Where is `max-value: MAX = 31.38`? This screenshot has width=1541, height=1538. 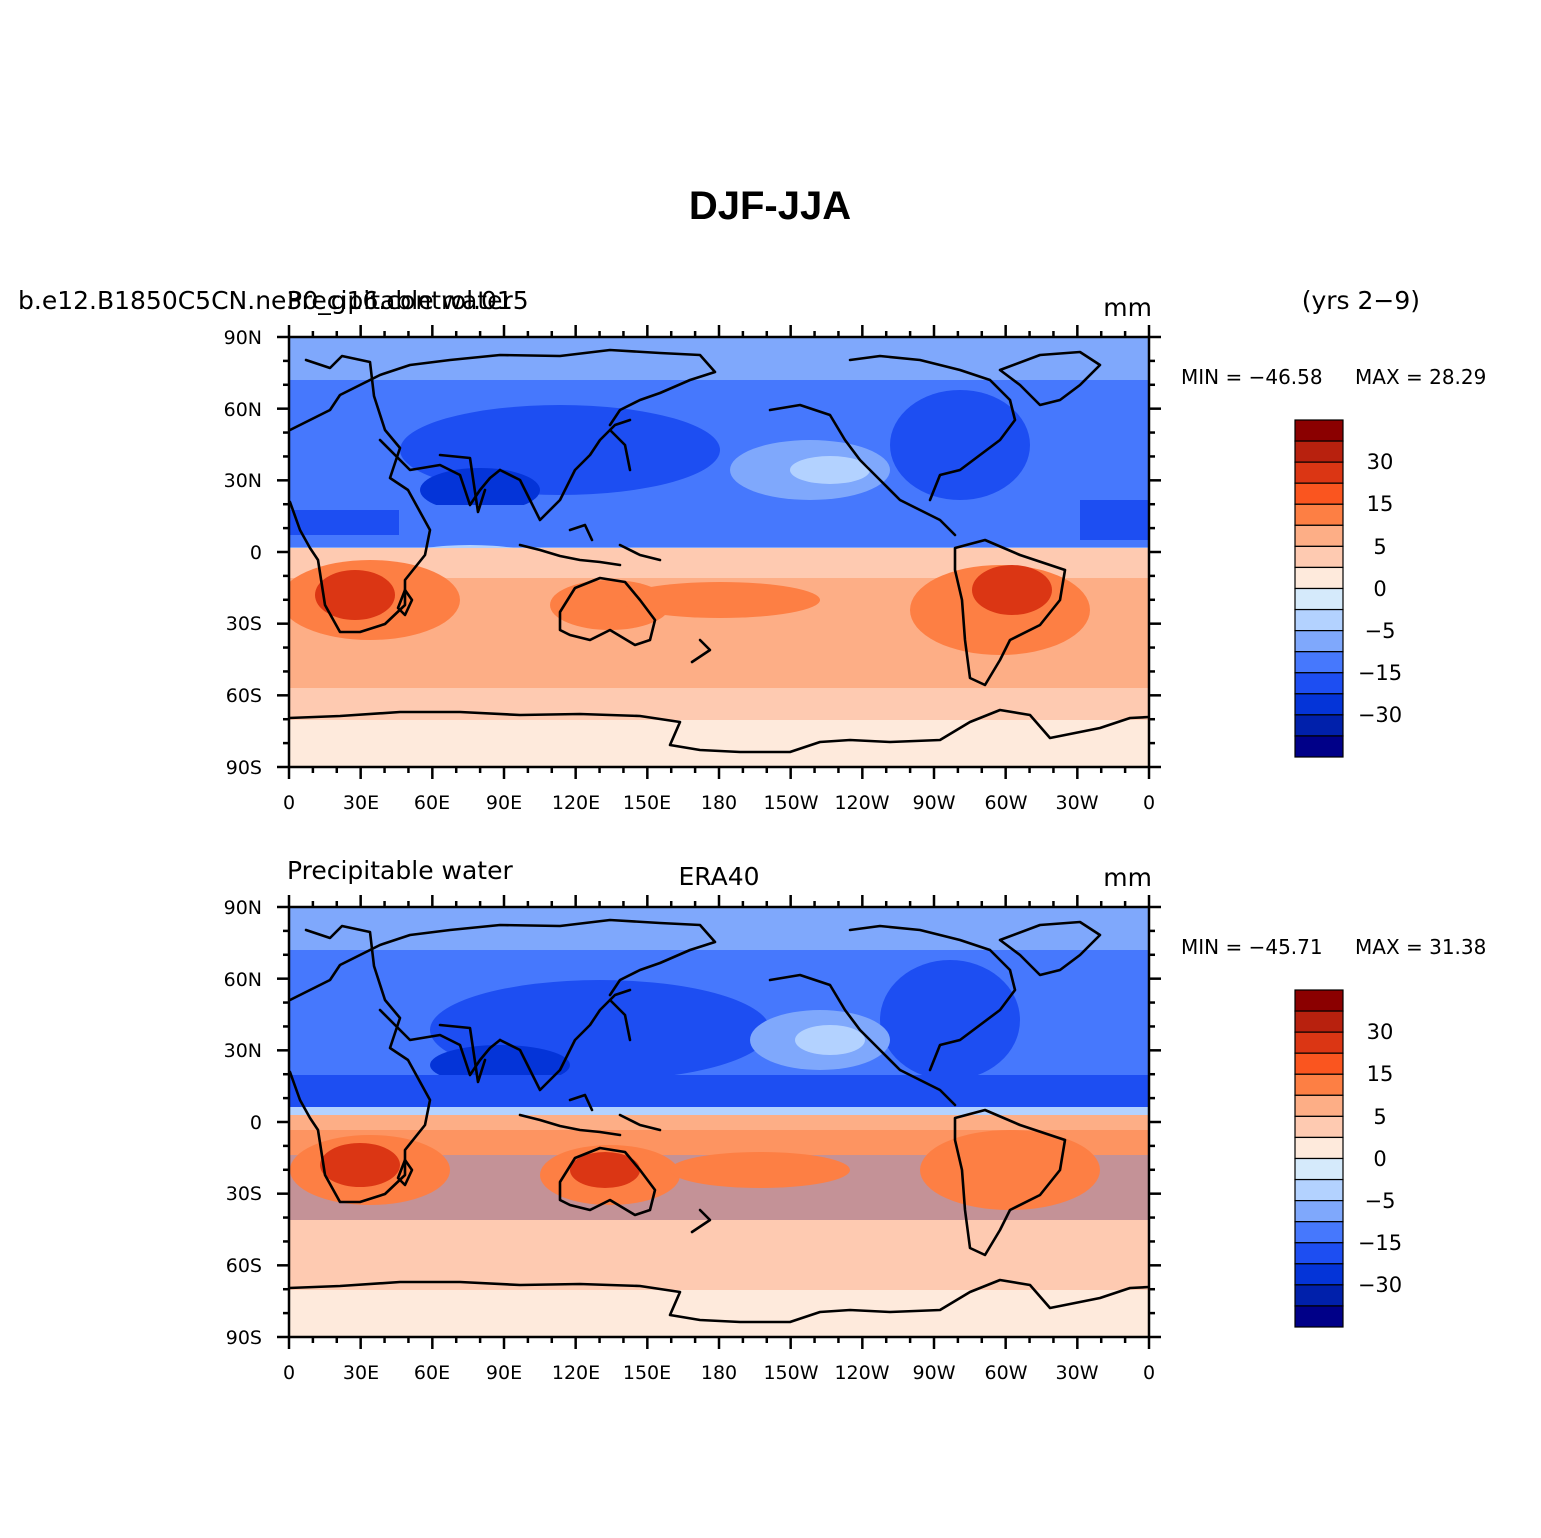
max-value: MAX = 31.38 is located at coordinates (1420, 947).